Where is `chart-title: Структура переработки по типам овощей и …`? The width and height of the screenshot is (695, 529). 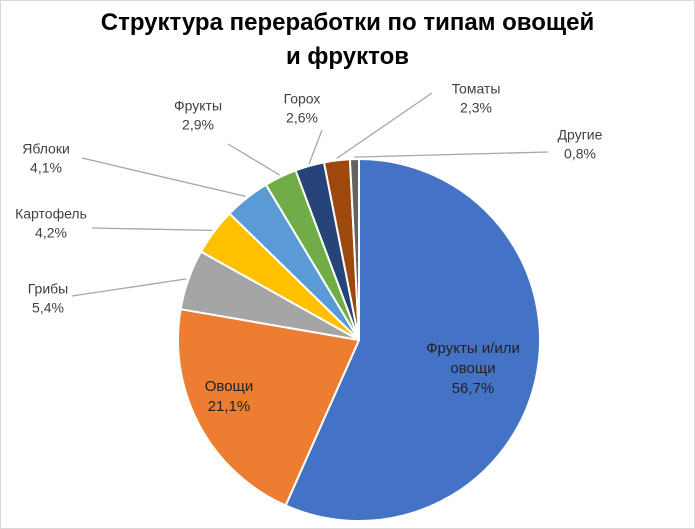
chart-title: Структура переработки по типам овощей и … is located at coordinates (347, 40).